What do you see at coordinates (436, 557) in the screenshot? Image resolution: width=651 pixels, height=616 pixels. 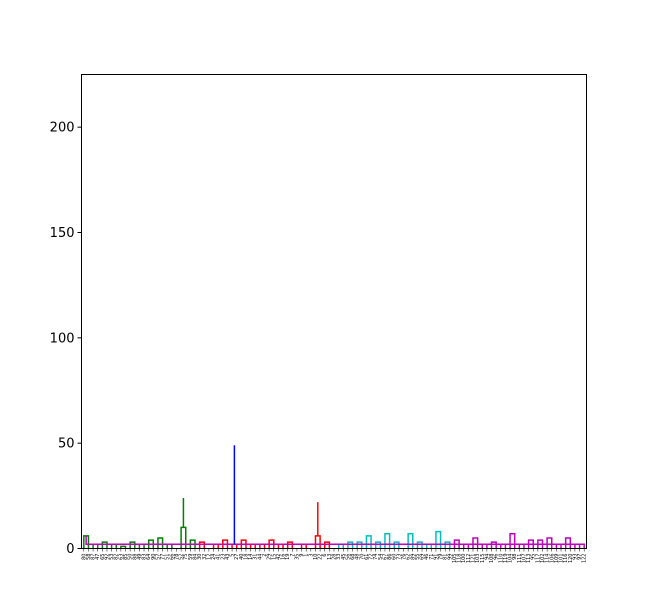 I see `leaf-label: 91` at bounding box center [436, 557].